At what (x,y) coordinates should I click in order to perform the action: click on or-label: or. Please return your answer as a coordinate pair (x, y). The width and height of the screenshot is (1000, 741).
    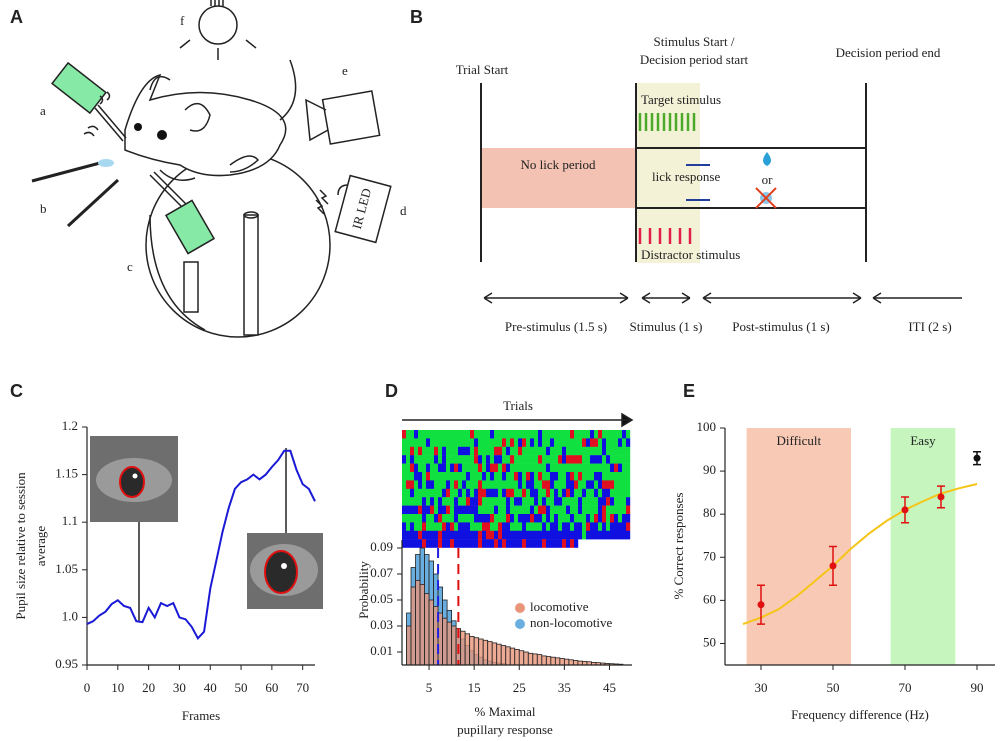
    Looking at the image, I should click on (768, 179).